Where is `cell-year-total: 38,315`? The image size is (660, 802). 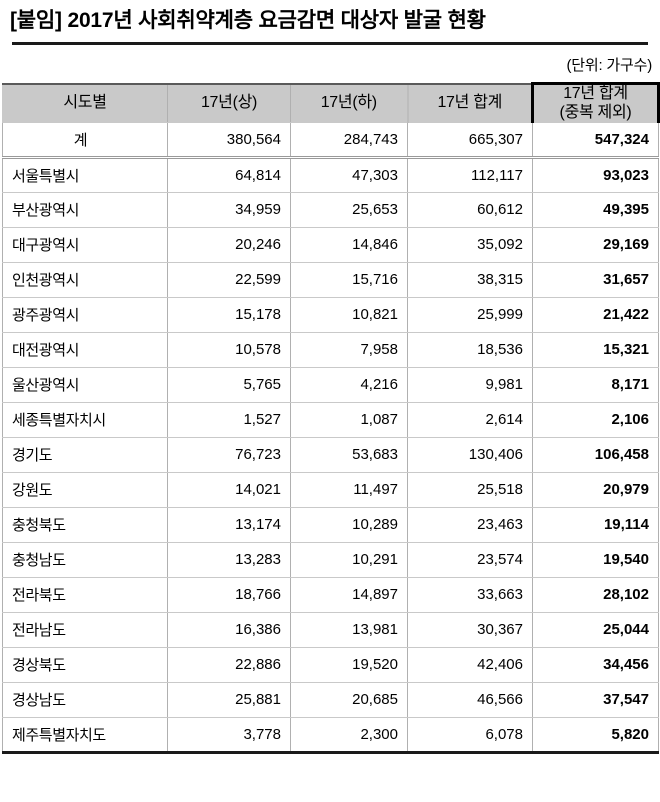 cell-year-total: 38,315 is located at coordinates (470, 280).